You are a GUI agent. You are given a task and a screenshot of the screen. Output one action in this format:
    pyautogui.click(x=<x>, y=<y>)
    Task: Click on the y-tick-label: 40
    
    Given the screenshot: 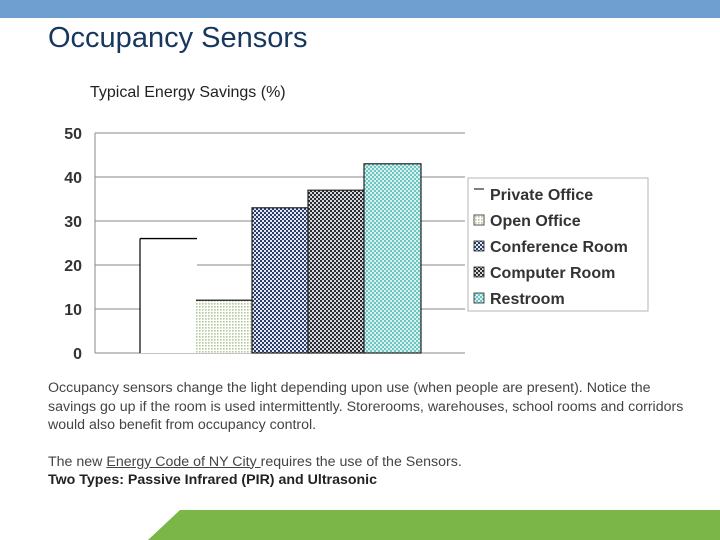 What is the action you would take?
    pyautogui.click(x=73, y=178)
    